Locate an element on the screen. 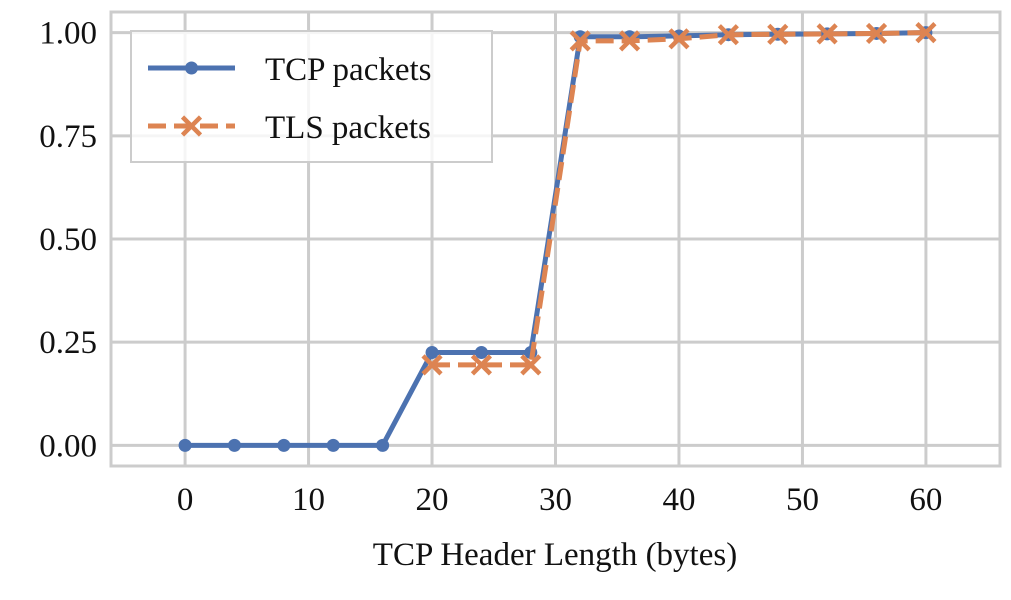 Image resolution: width=1011 pixels, height=600 pixels. legend-label-tcp-packets: TCP packets is located at coordinates (348, 70).